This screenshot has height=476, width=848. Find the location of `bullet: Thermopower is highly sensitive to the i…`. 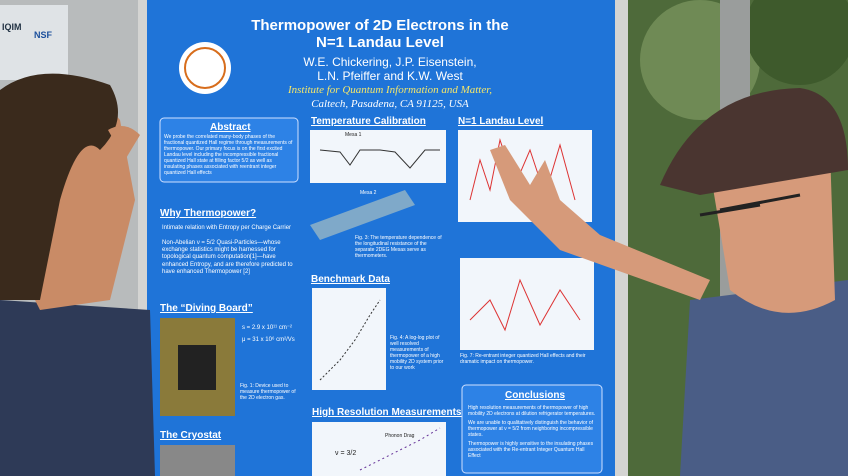

bullet: Thermopower is highly sensitive to the i… is located at coordinates (531, 450).